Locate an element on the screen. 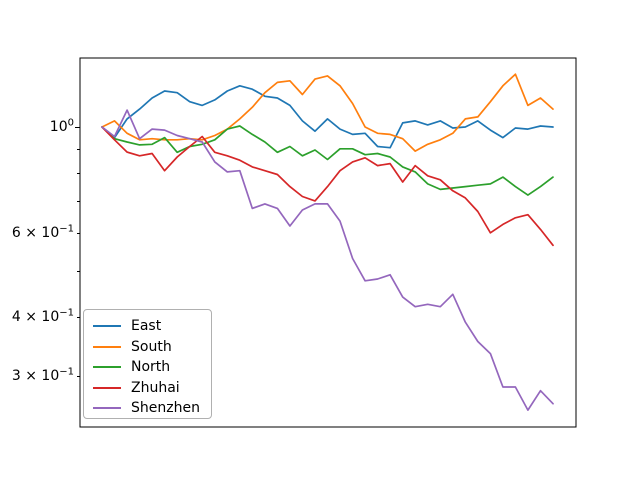 The height and width of the screenshot is (480, 640). legend-swatch-shenzhen is located at coordinates (107, 408).